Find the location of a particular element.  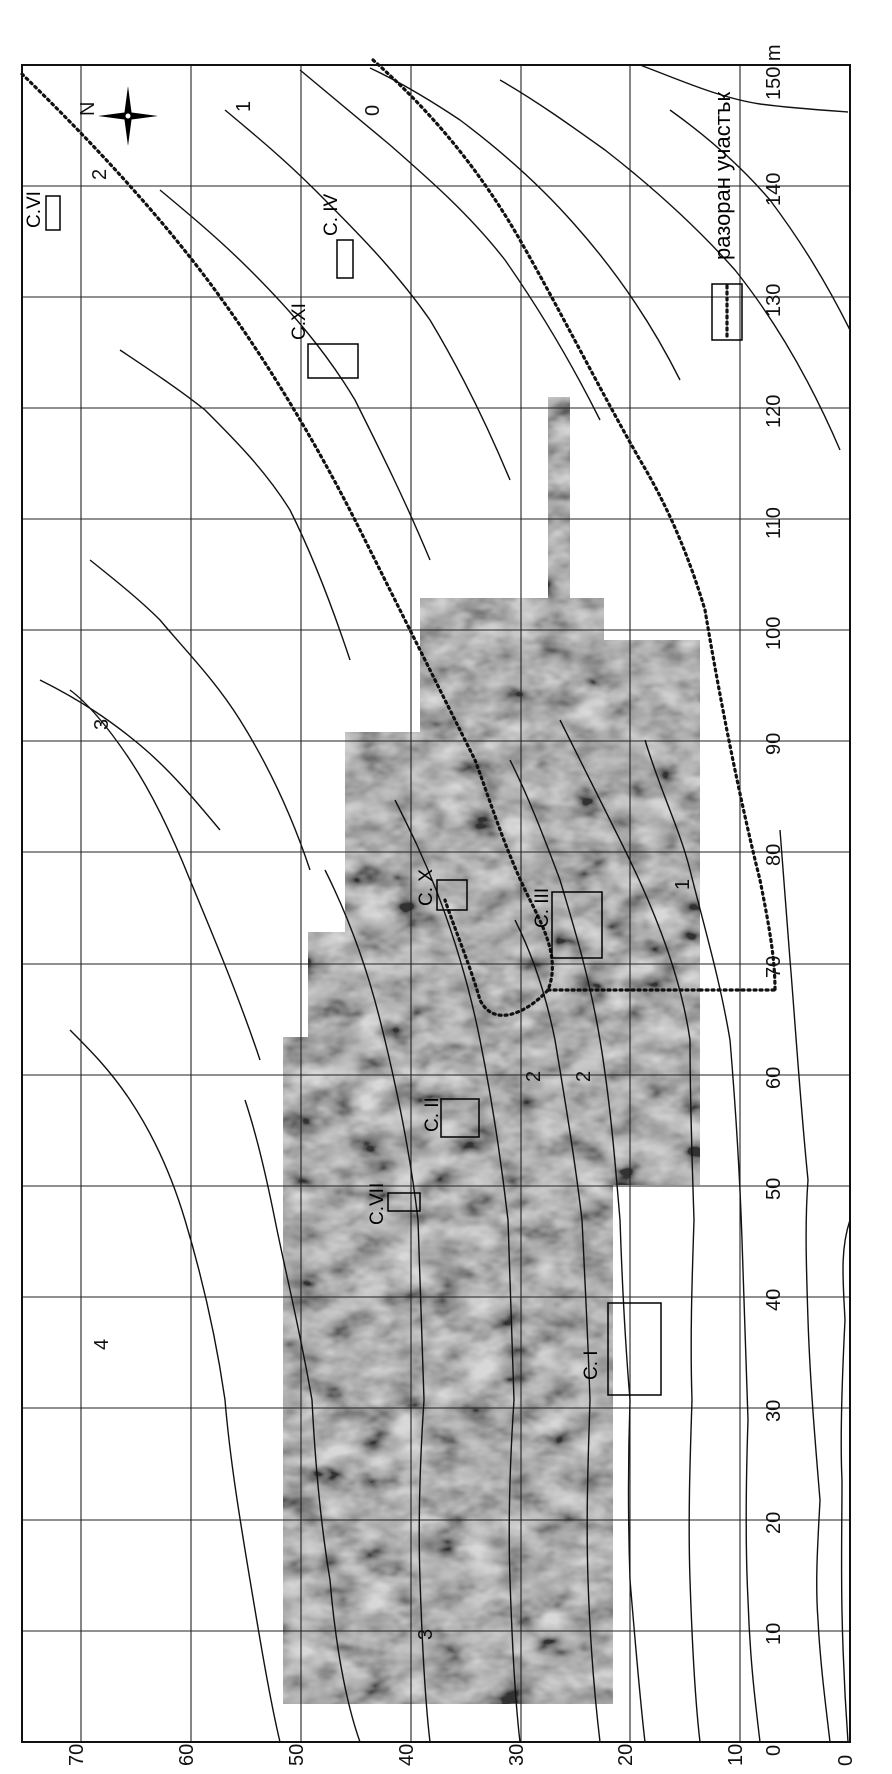

x-tick-label: 30 is located at coordinates (774, 1411).